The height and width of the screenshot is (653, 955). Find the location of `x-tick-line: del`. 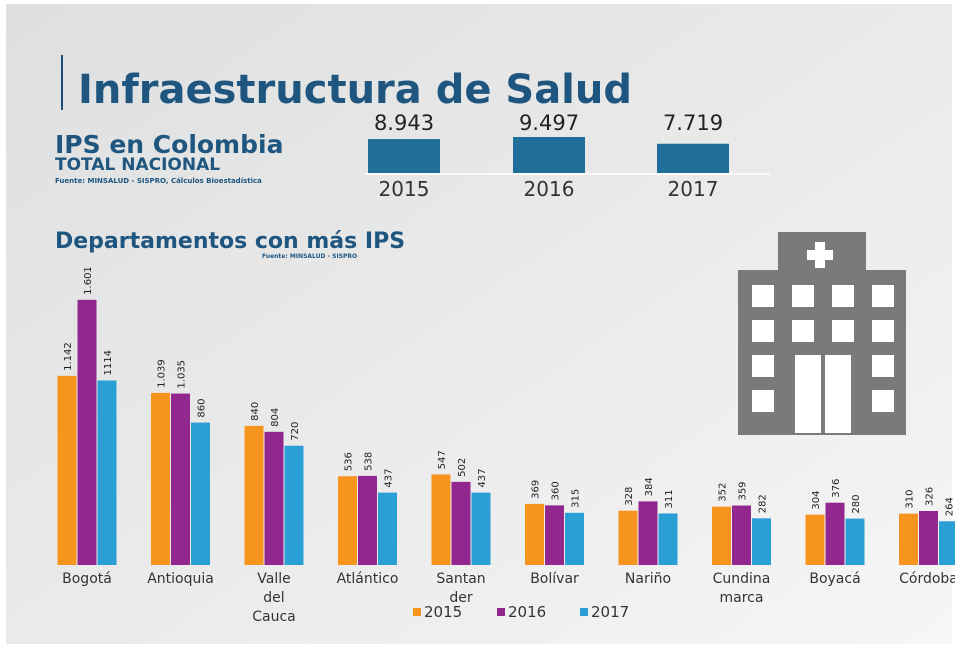

x-tick-line: del is located at coordinates (273, 598).